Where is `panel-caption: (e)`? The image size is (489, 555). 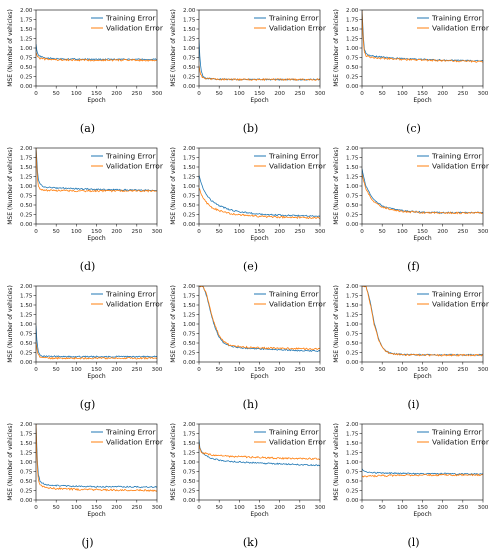
panel-caption: (e) is located at coordinates (250, 266).